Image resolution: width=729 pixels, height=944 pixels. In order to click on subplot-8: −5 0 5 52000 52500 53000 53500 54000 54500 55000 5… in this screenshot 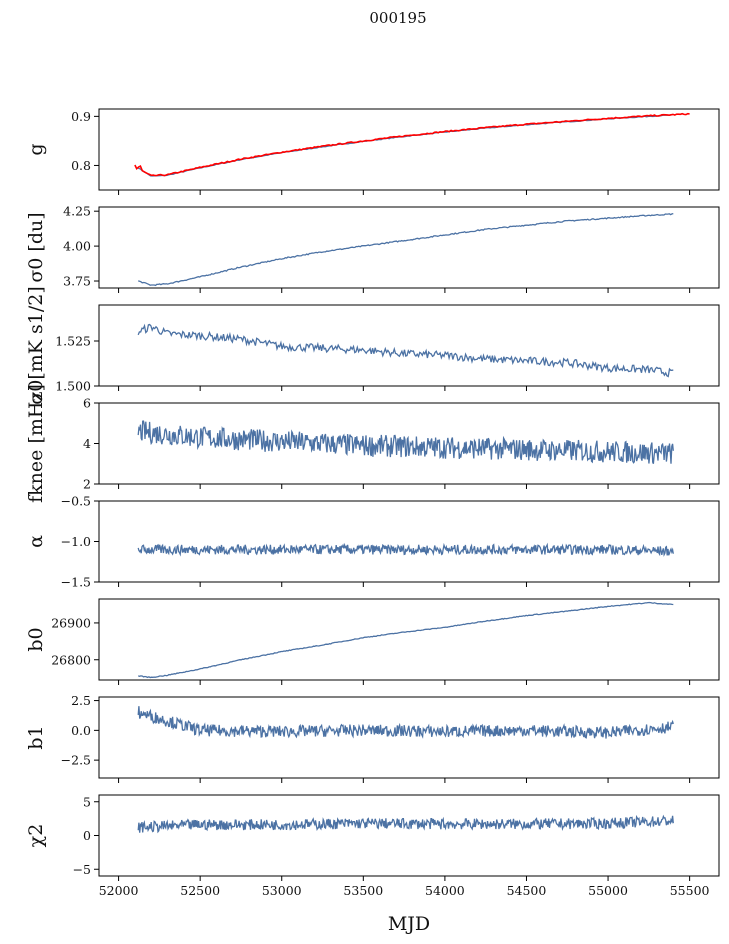, I will do `click(372, 846)`.